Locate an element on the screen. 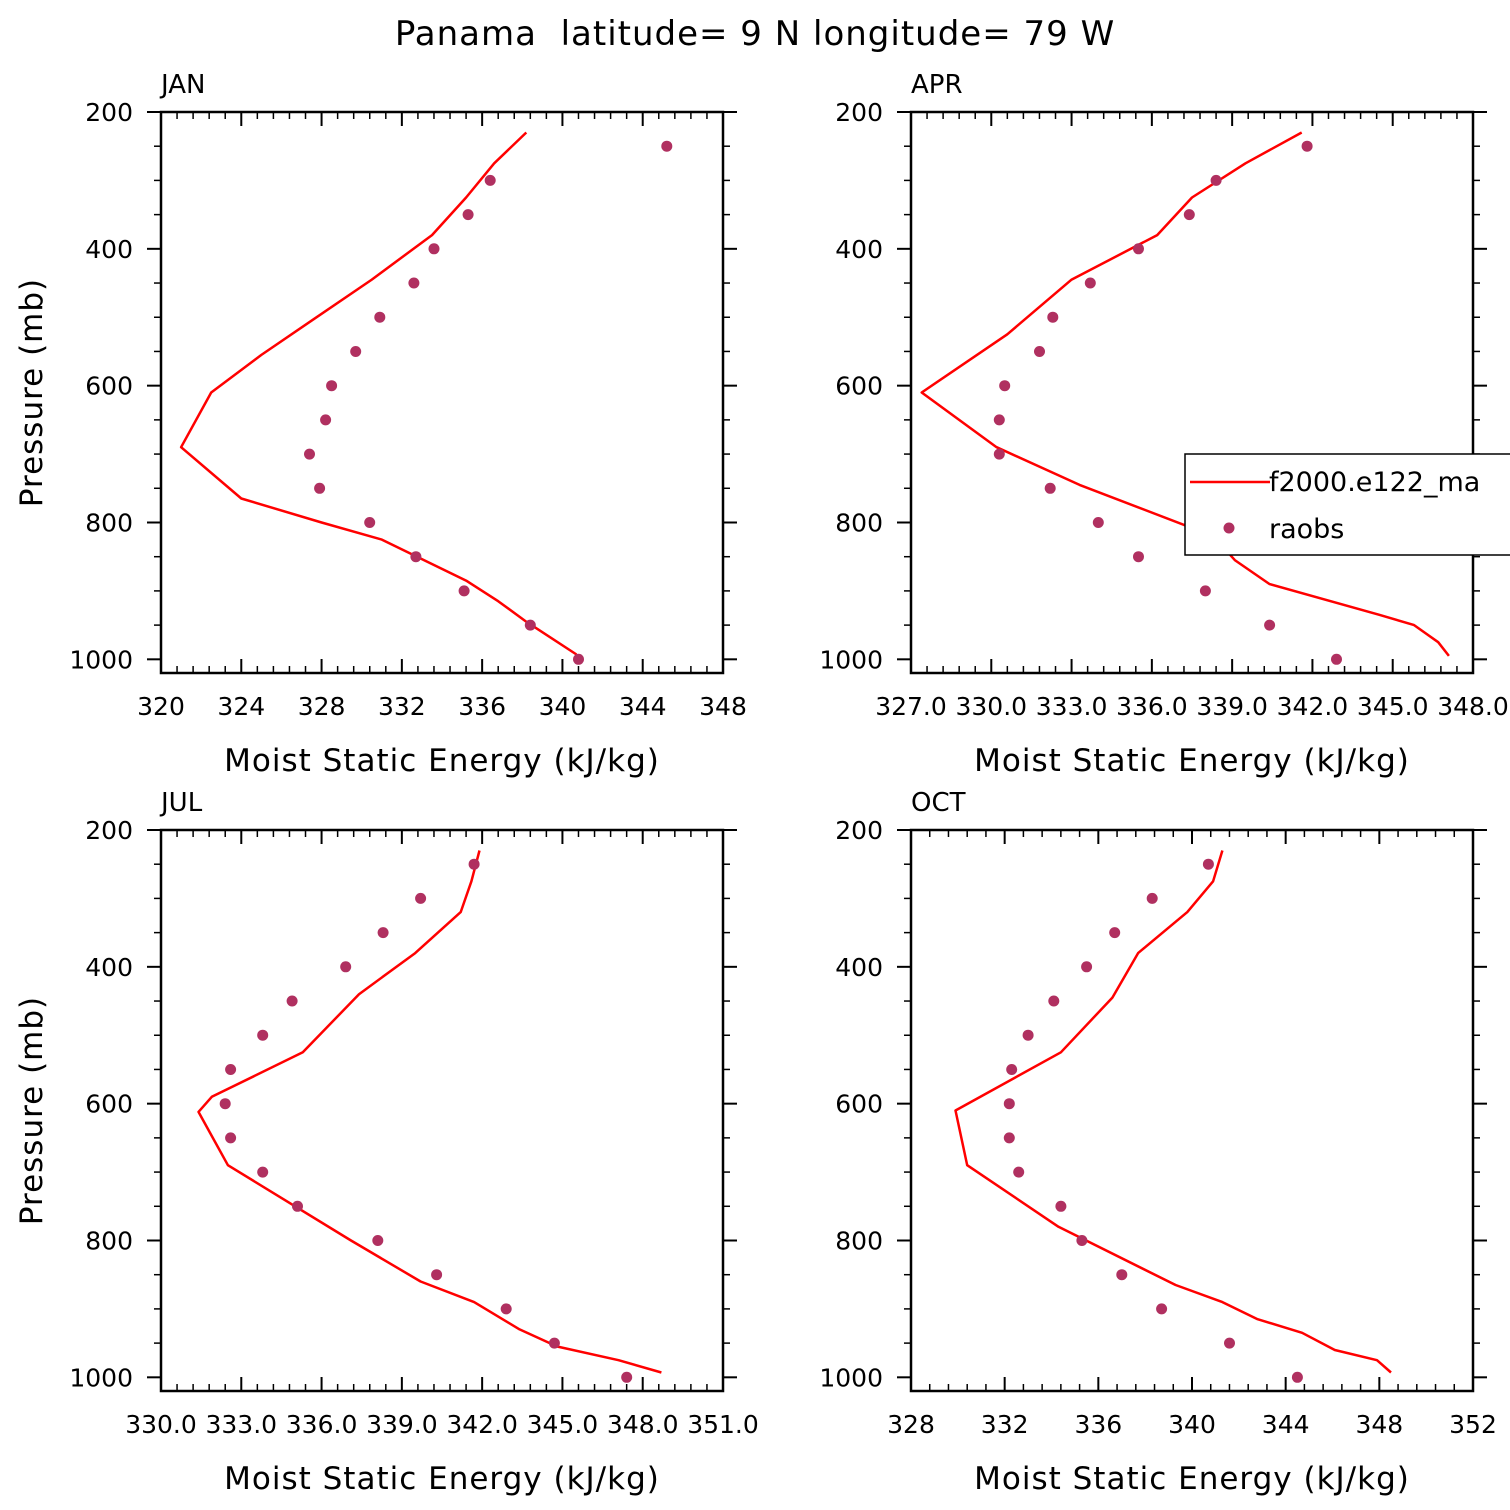 This screenshot has height=1510, width=1510. x-tick-label: 327.0 is located at coordinates (911, 706).